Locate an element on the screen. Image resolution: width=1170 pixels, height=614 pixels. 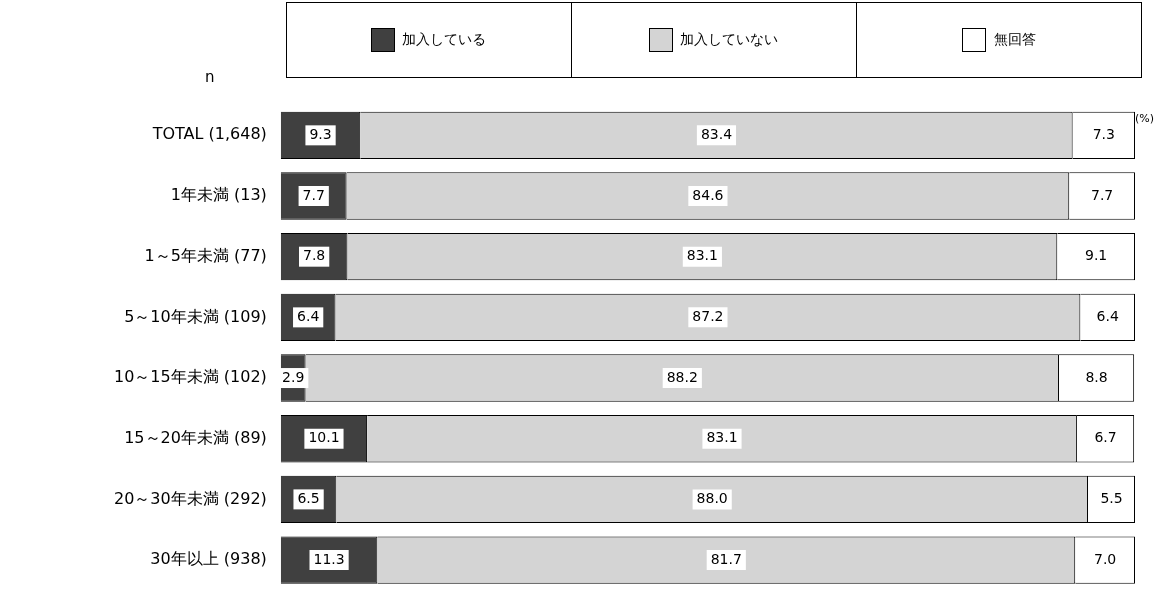
data-label: 5.5 is located at coordinates (1111, 498).